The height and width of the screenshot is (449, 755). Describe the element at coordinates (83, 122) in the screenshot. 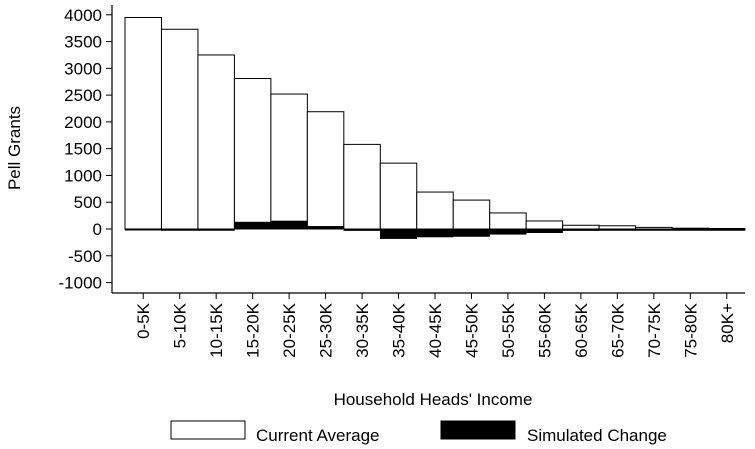

I see `y-tick-label: 2000` at that location.